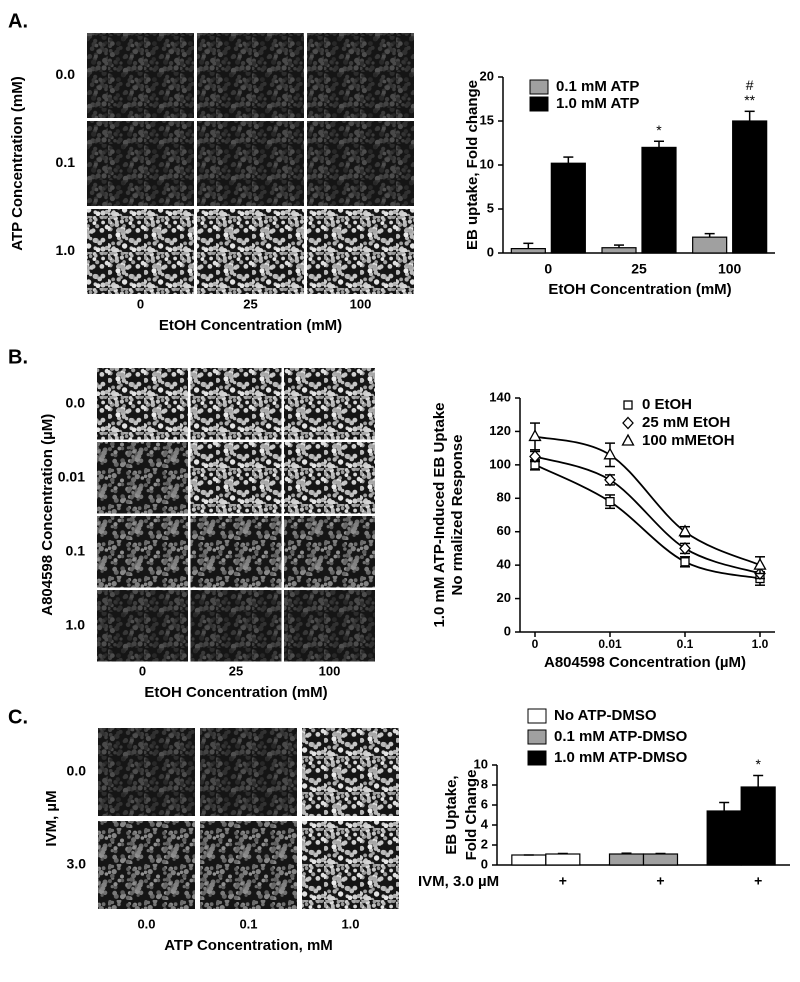 This screenshot has width=800, height=982. Describe the element at coordinates (597, 103) in the screenshot. I see `legend-label: 1.0 mM ATP` at that location.